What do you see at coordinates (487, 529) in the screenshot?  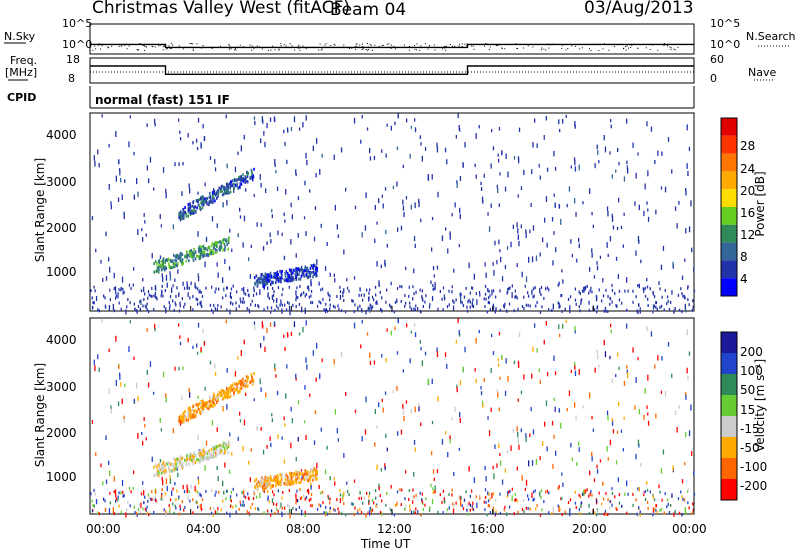 I see `xtick-4: 16:00` at bounding box center [487, 529].